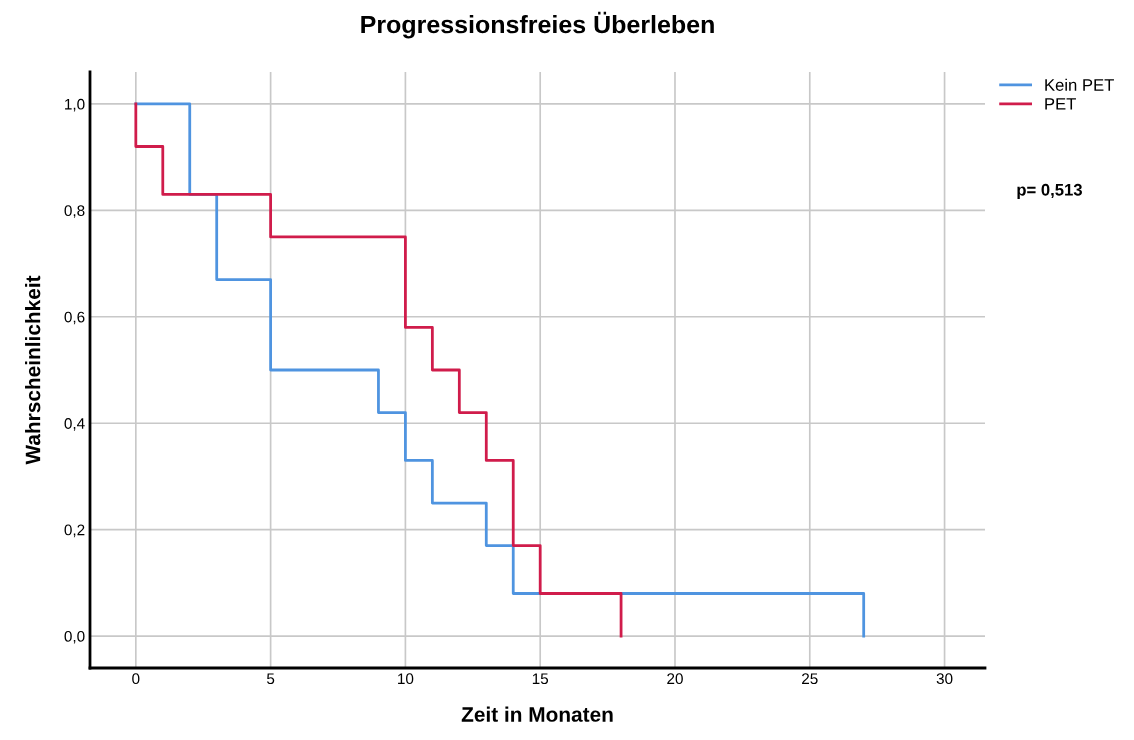 Image resolution: width=1134 pixels, height=740 pixels. I want to click on legend-label: Kein PET, so click(1079, 84).